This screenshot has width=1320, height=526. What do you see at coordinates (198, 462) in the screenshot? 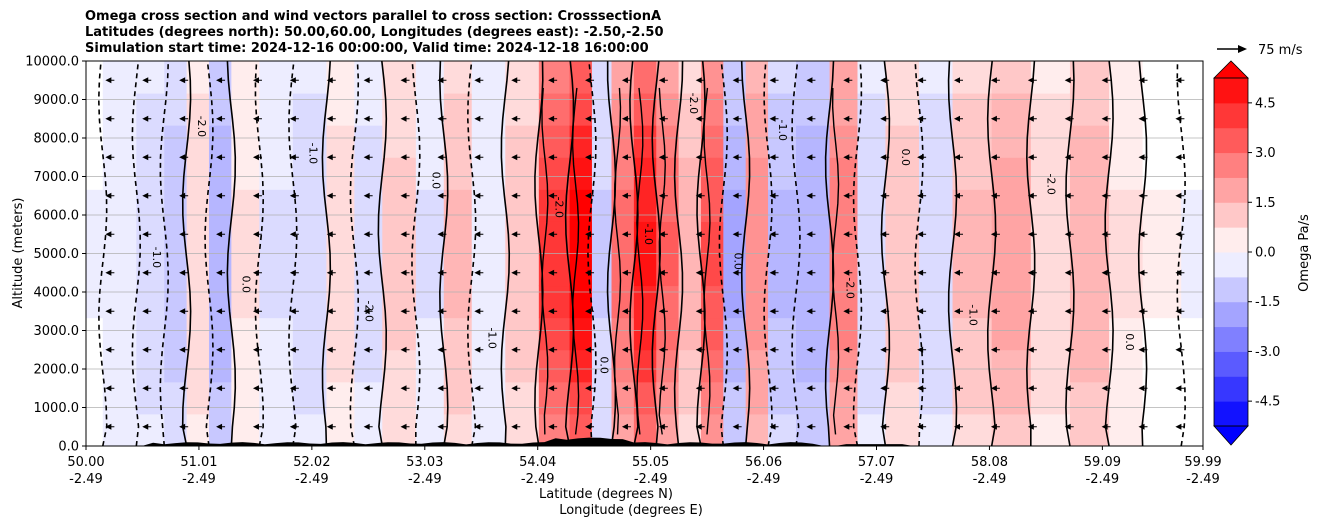
I see `x-tick-label-lat: 51.01` at bounding box center [198, 462].